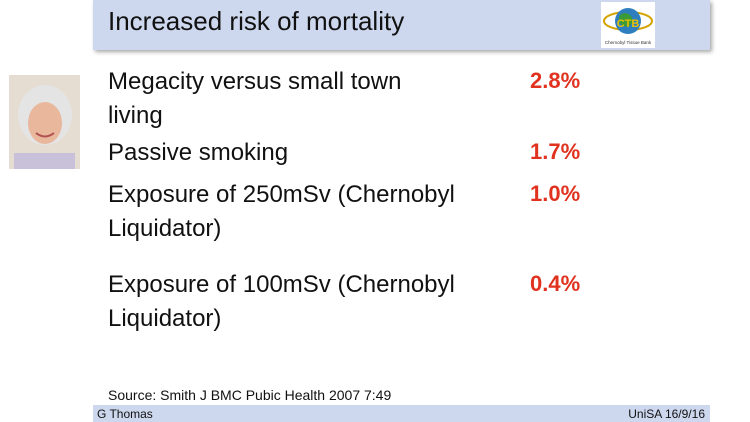  What do you see at coordinates (555, 283) in the screenshot?
I see `risk-value: 0.4%` at bounding box center [555, 283].